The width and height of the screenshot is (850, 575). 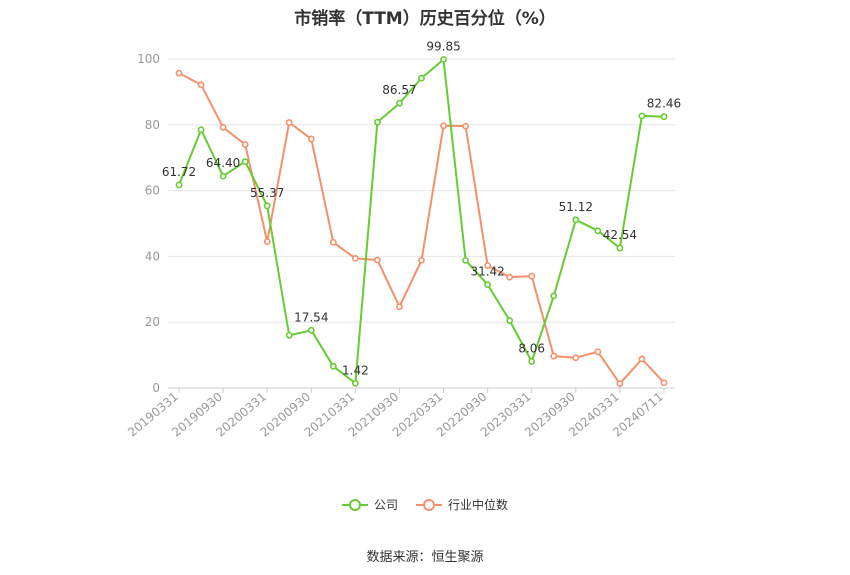 What do you see at coordinates (487, 272) in the screenshot?
I see `data-label: 31.42` at bounding box center [487, 272].